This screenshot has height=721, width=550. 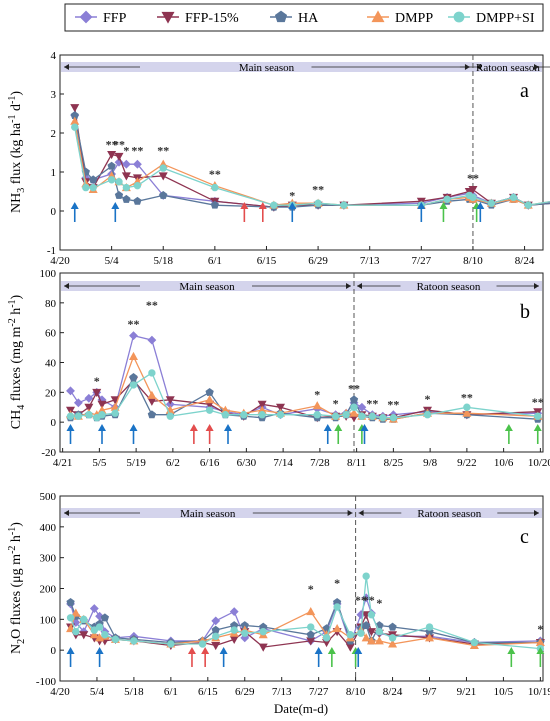 I want to click on ylabel-part: -1, so click(x=12, y=531).